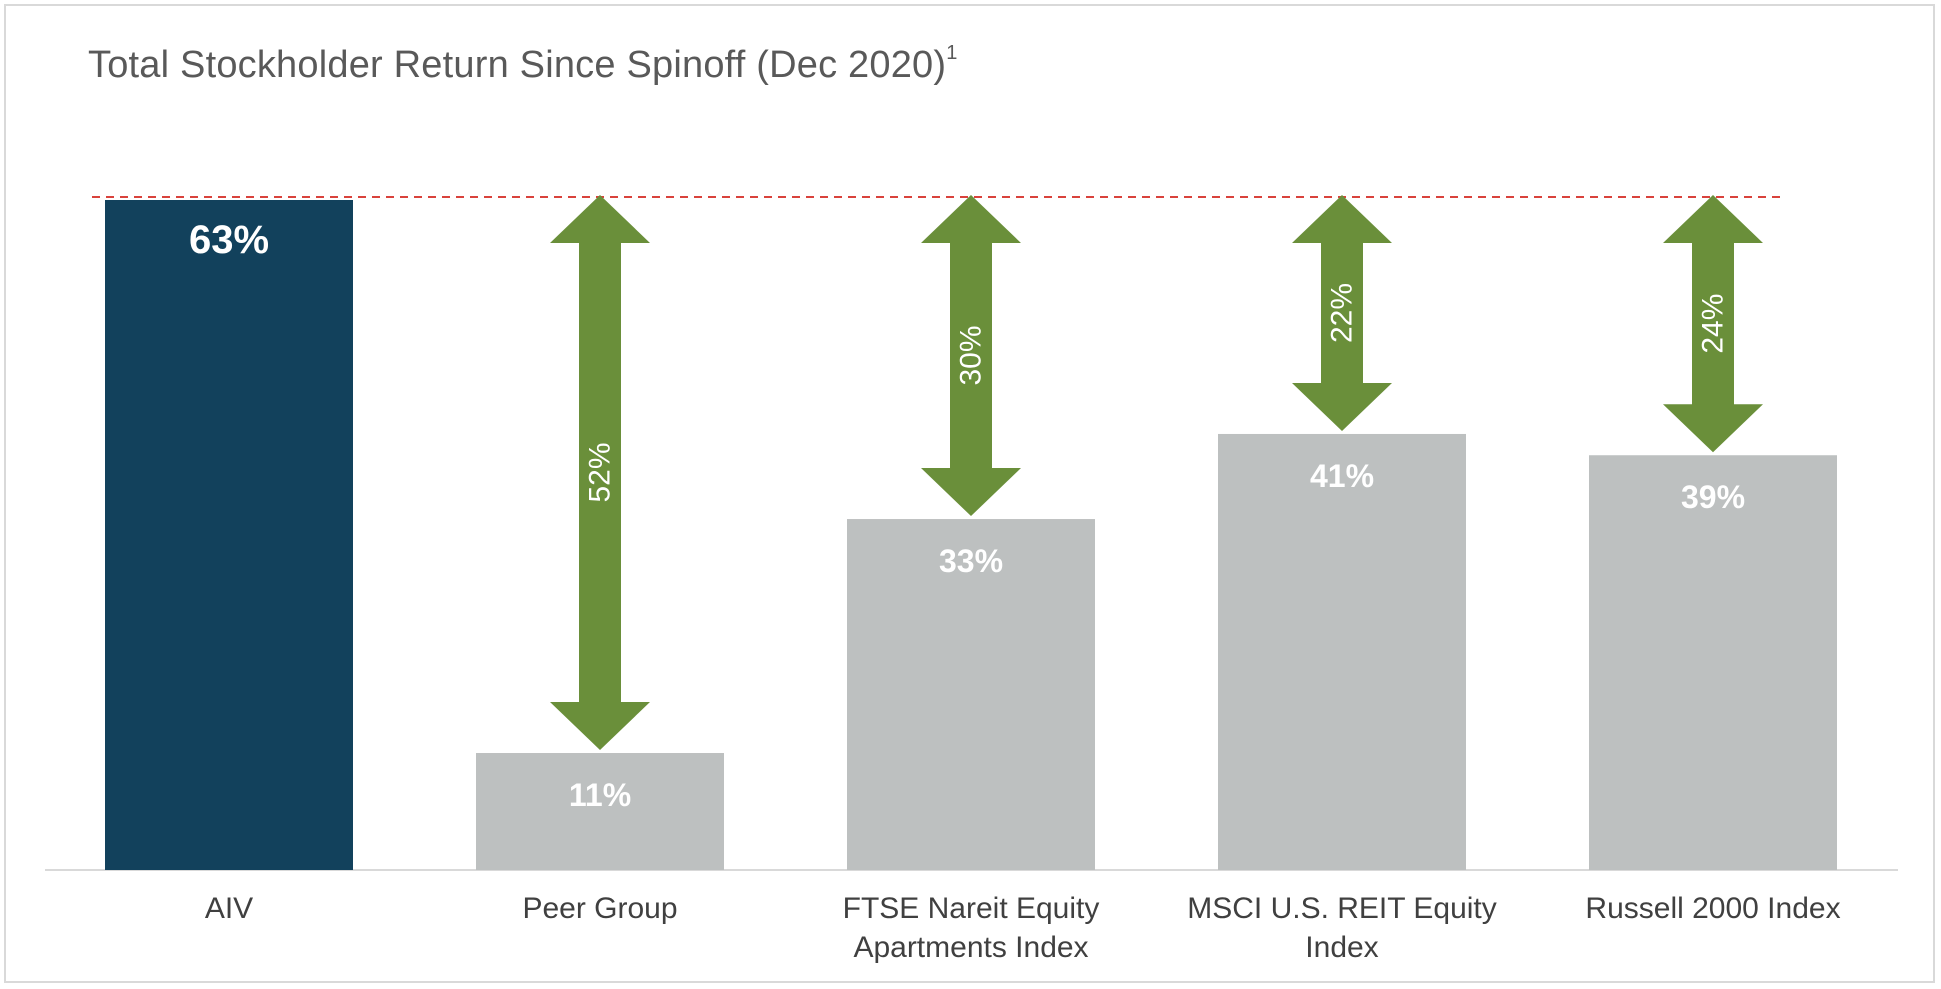  I want to click on category-label-2-0: FTSE Nareit Equity, so click(971, 908).